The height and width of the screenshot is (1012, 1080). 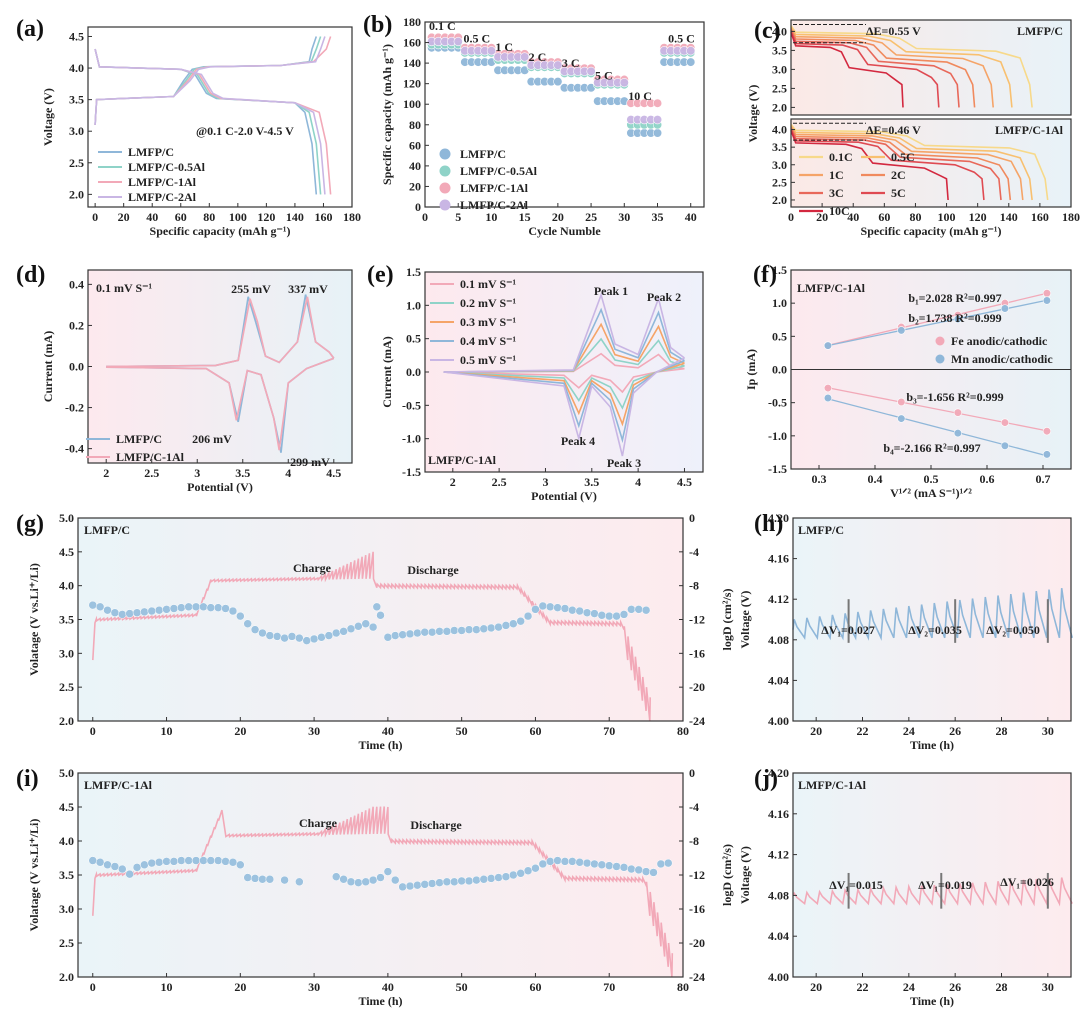 I want to click on rate-label: 3 C, so click(x=571, y=63).